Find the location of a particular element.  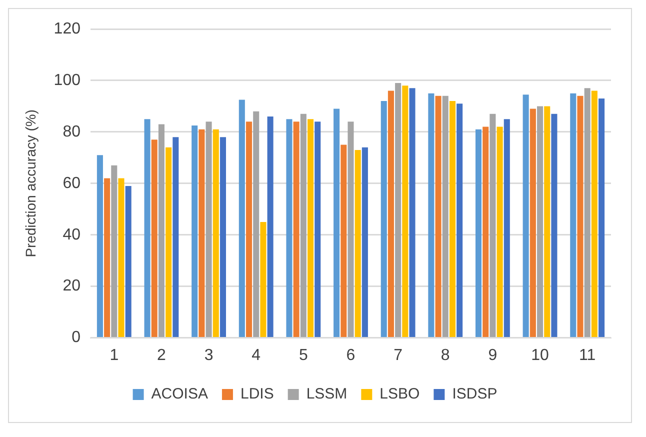

legend-label: ISDSP is located at coordinates (475, 394).